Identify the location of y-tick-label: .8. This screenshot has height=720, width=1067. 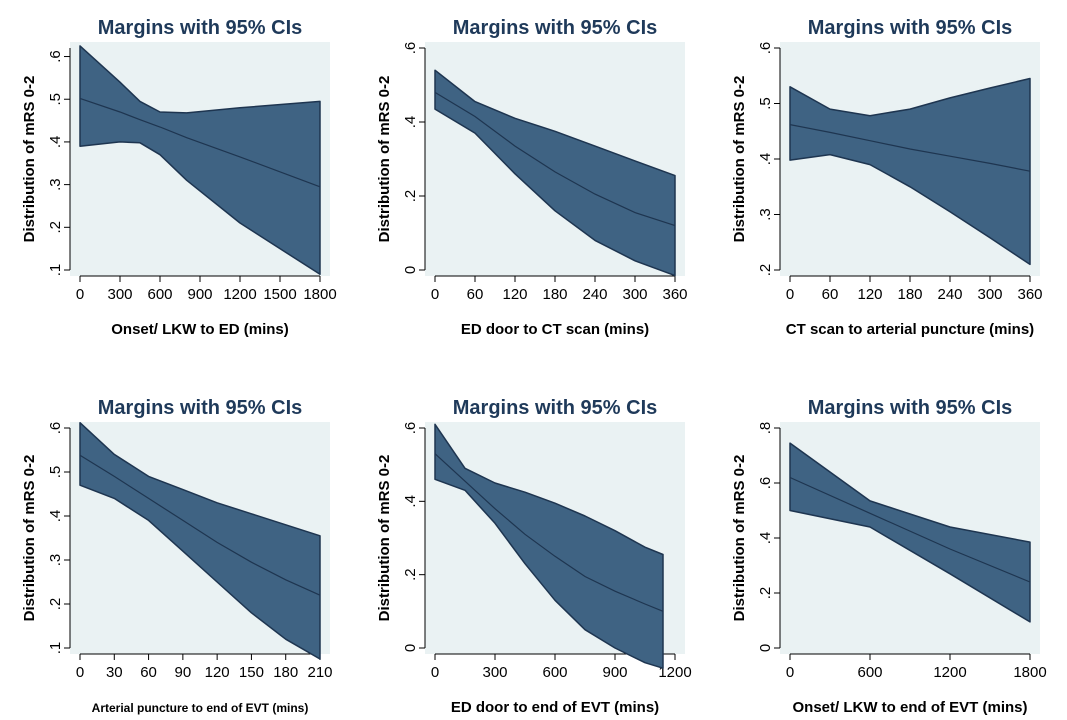
(765, 428).